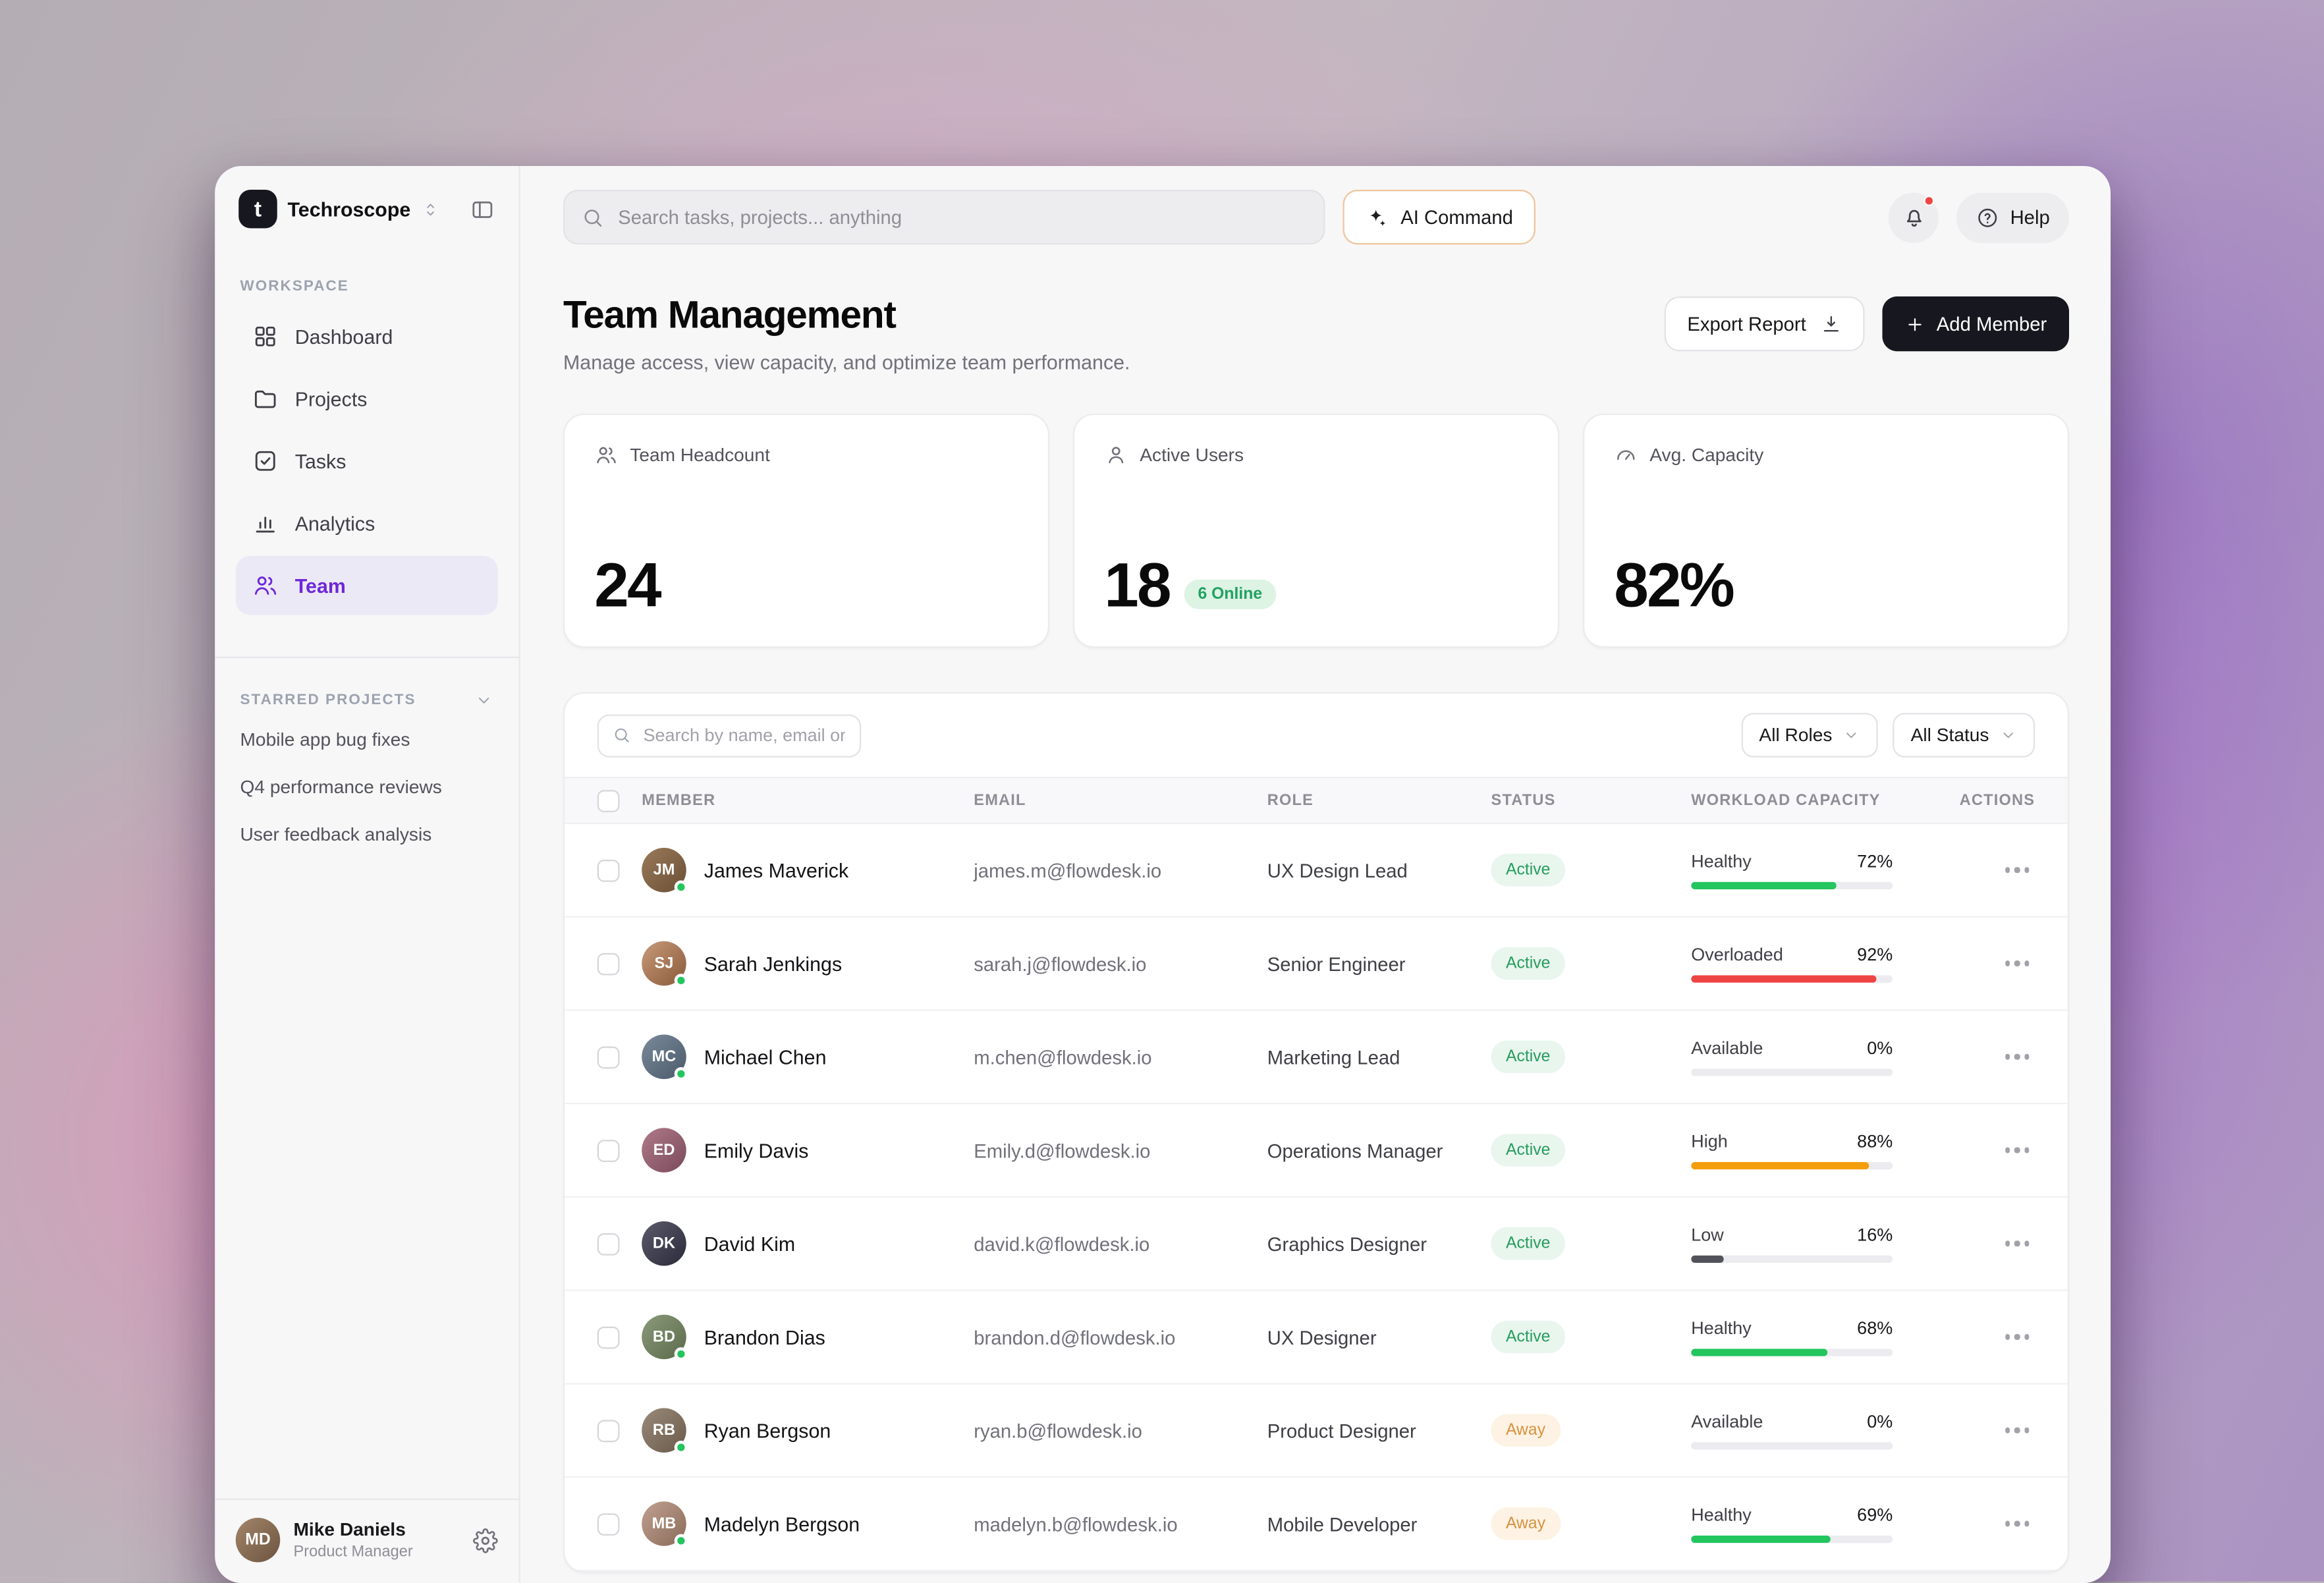  I want to click on roles-filter-label: All Roles, so click(1796, 735).